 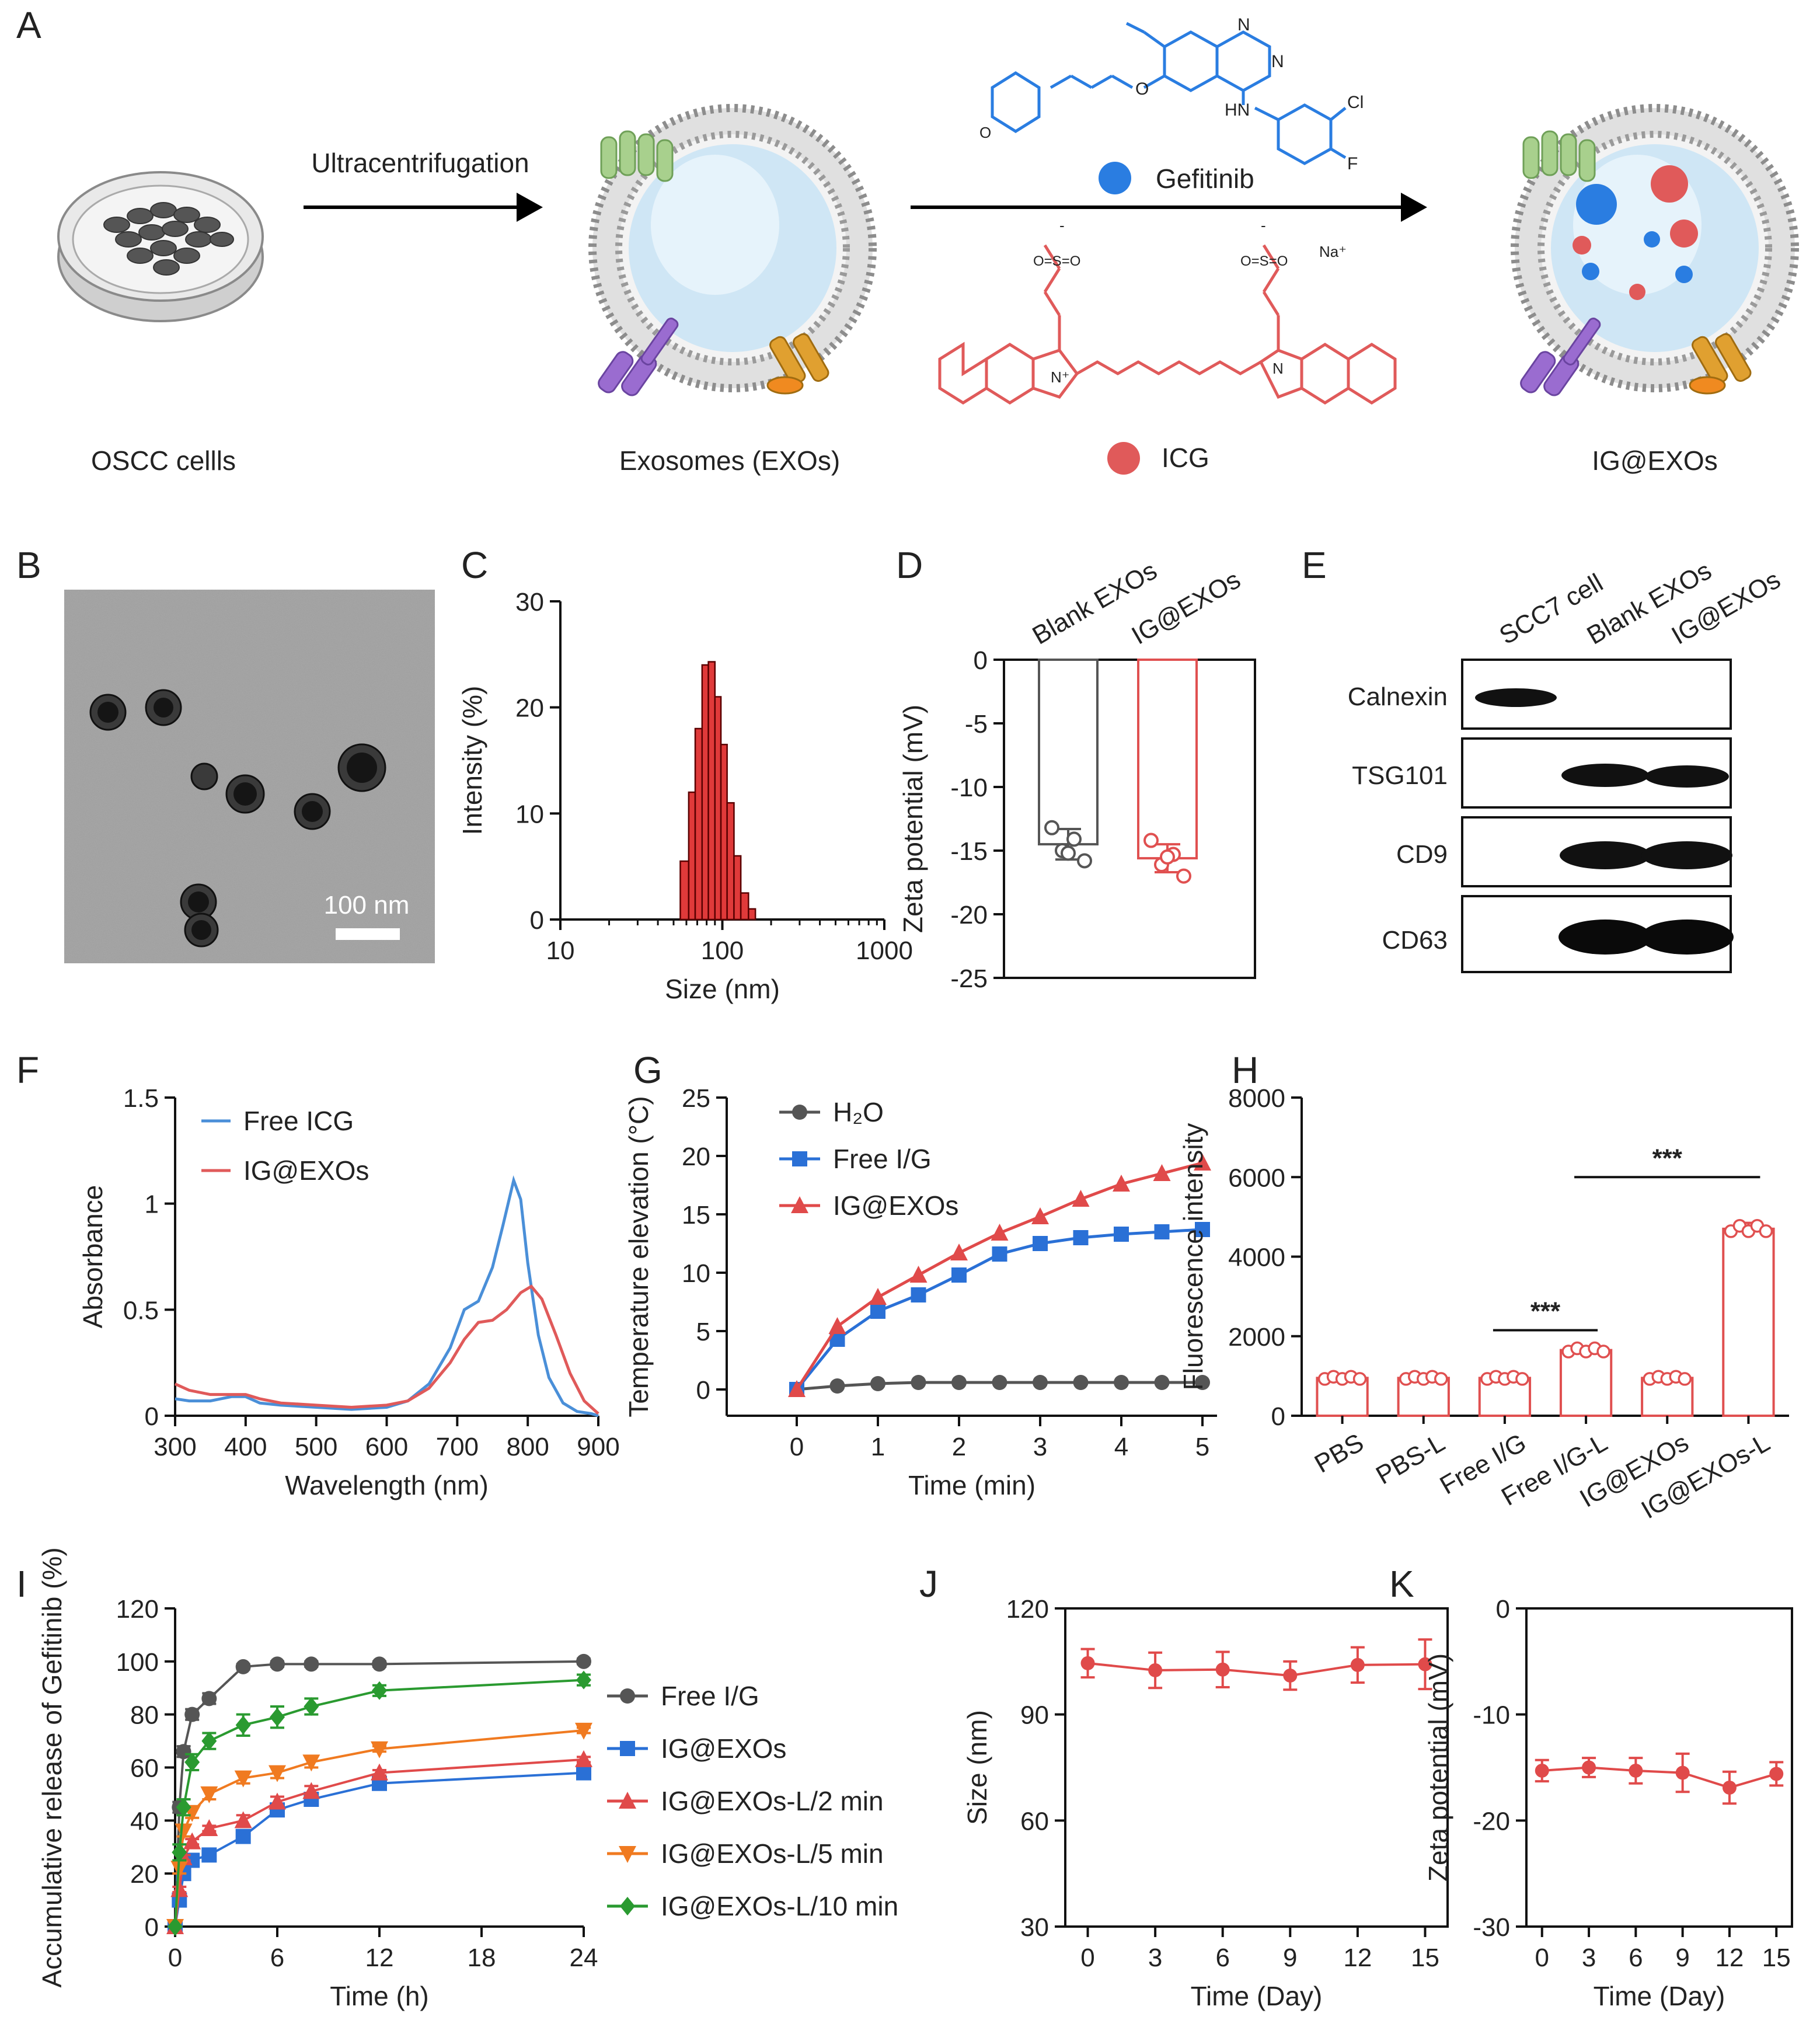 I want to click on x-tick-label: 6, so click(x=277, y=1958).